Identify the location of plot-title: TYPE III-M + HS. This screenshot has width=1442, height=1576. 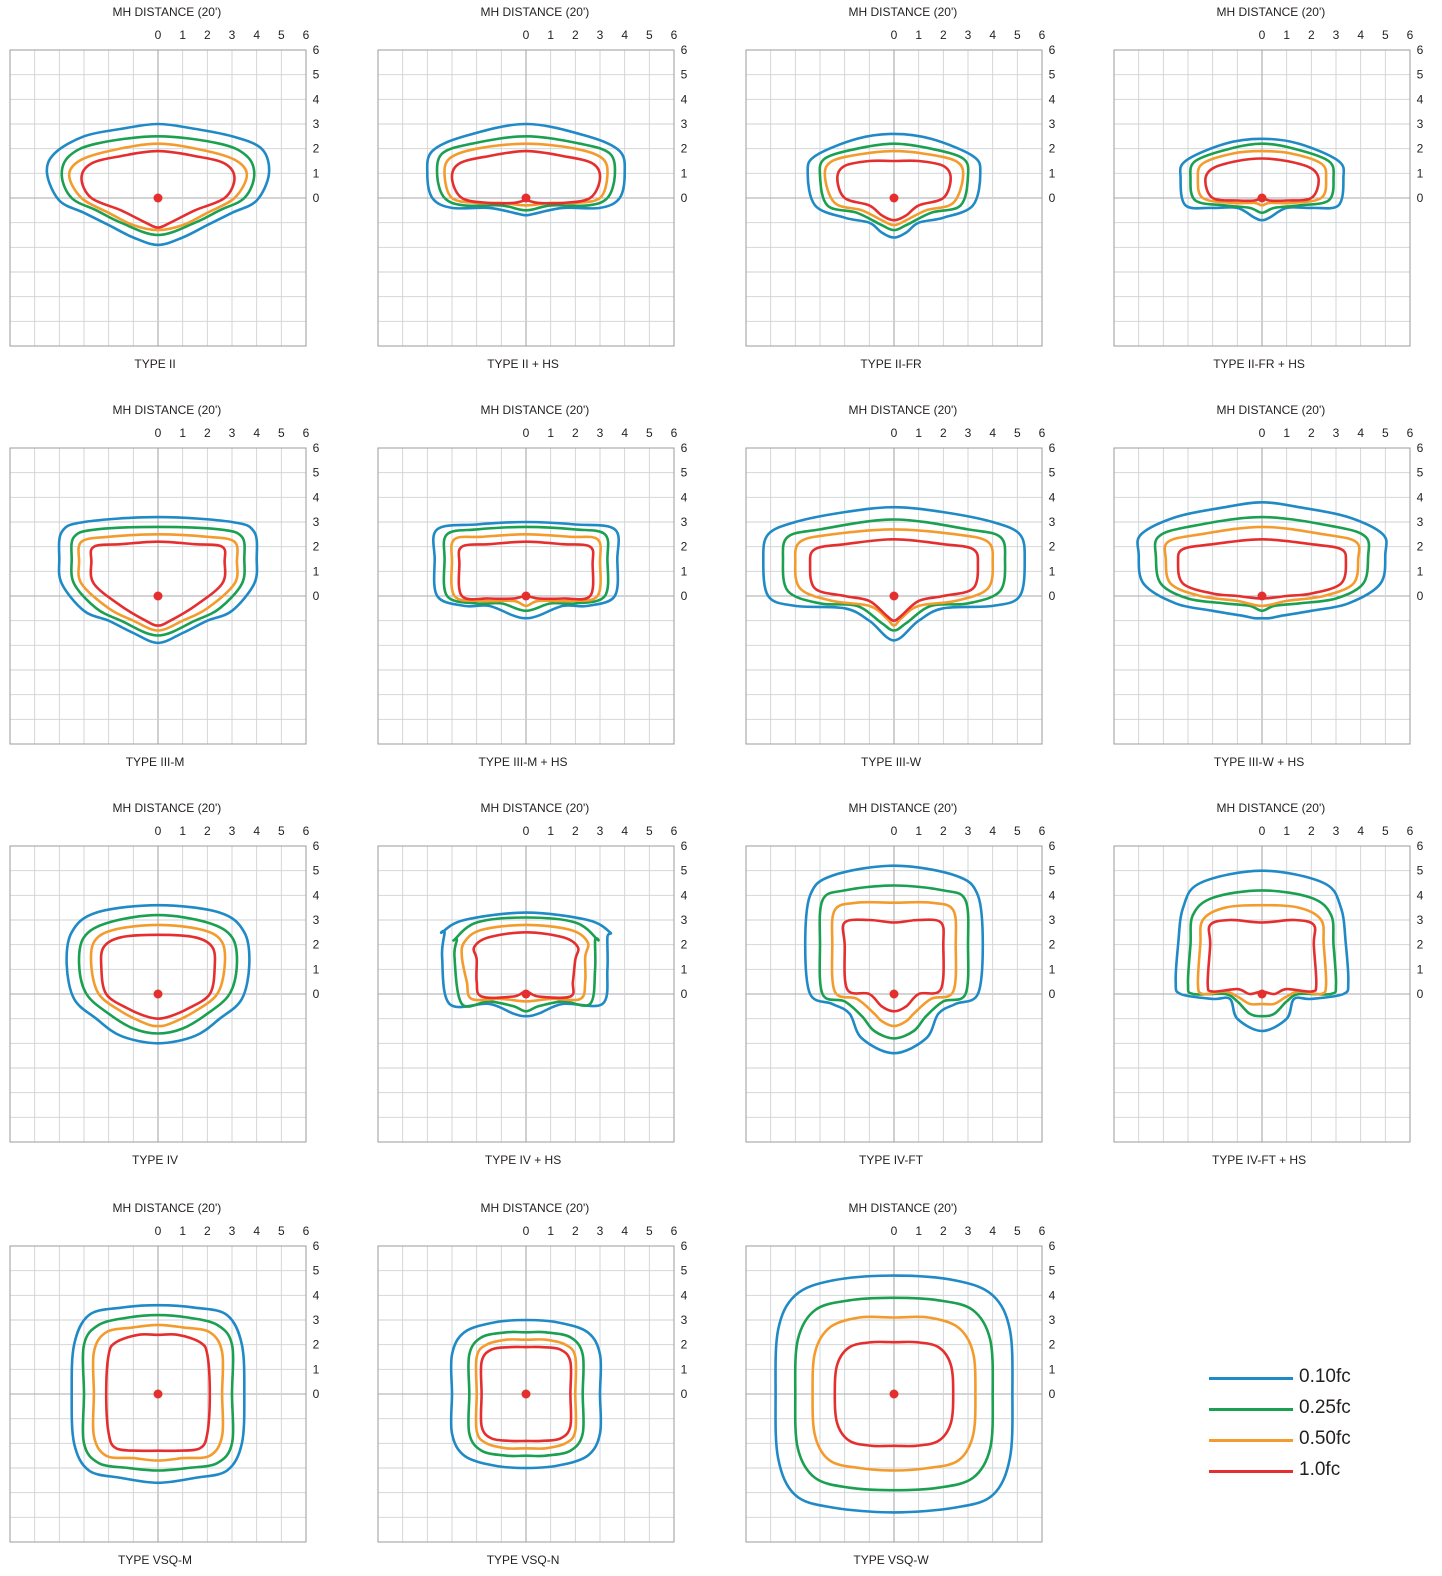
(523, 762).